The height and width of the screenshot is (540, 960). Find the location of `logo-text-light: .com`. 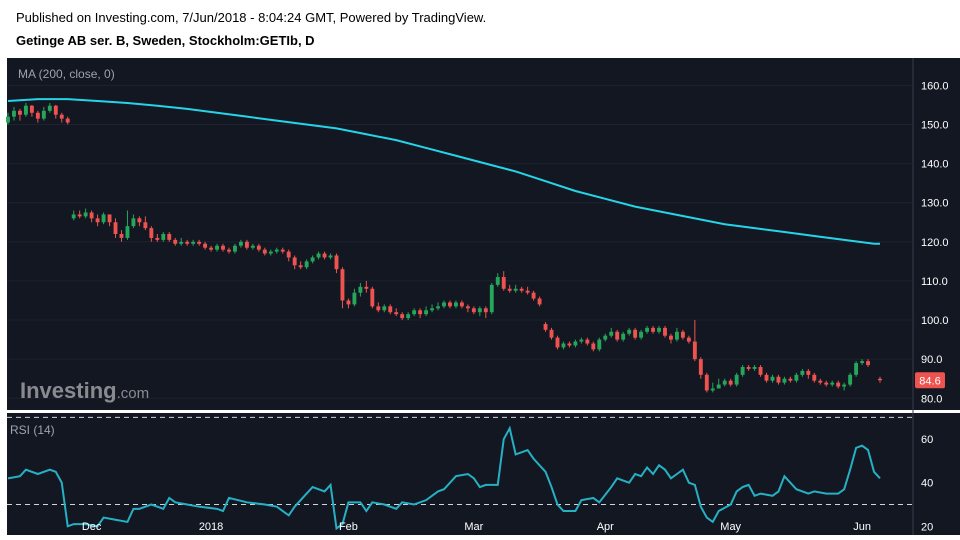

logo-text-light: .com is located at coordinates (133, 393).